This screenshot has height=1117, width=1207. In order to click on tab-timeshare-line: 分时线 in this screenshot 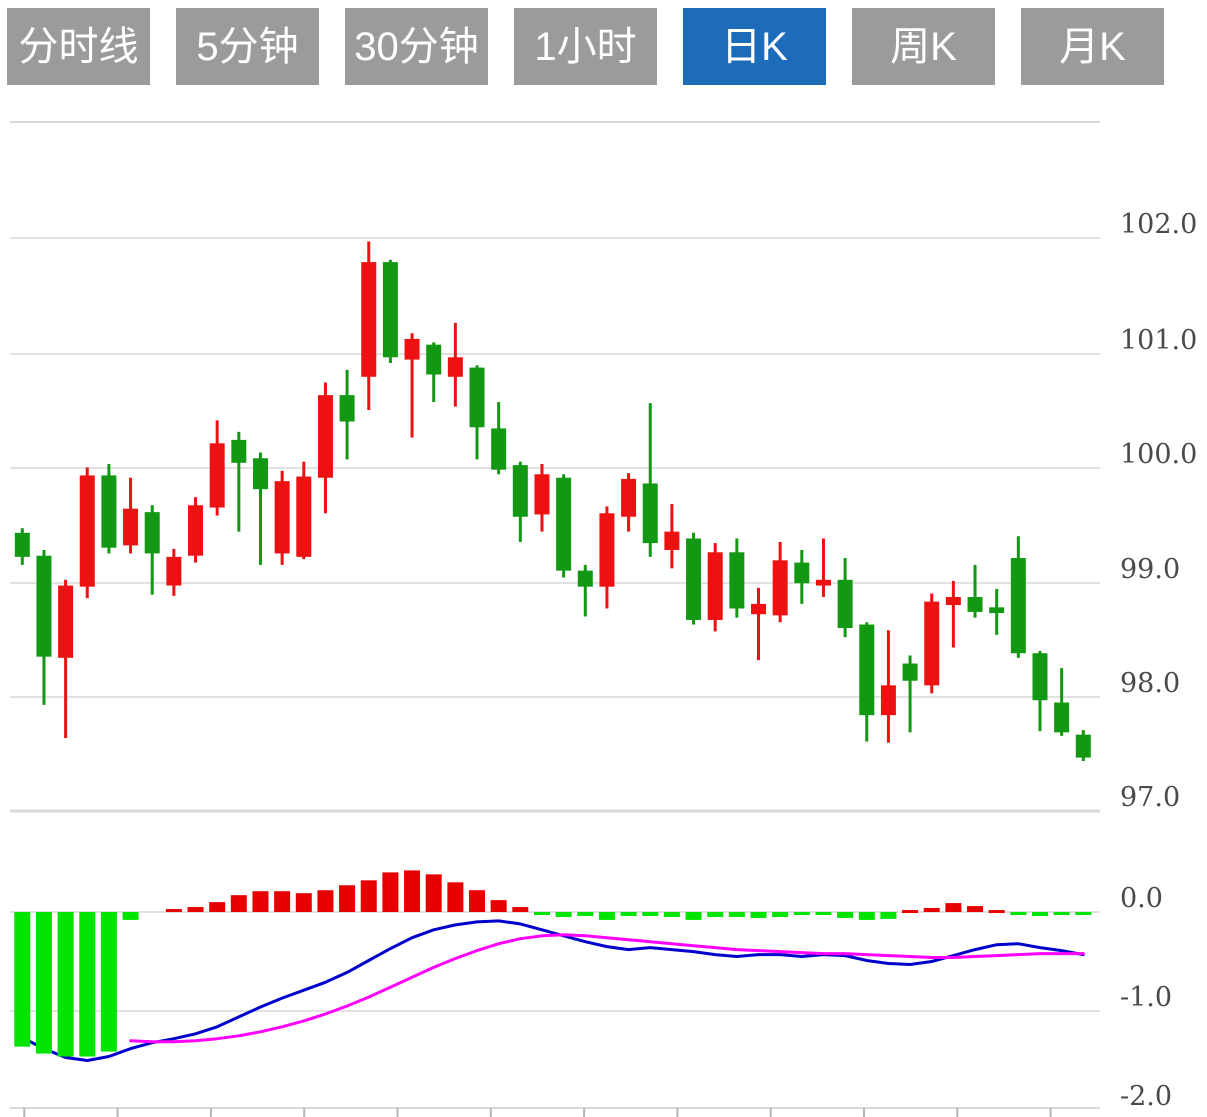, I will do `click(78, 46)`.